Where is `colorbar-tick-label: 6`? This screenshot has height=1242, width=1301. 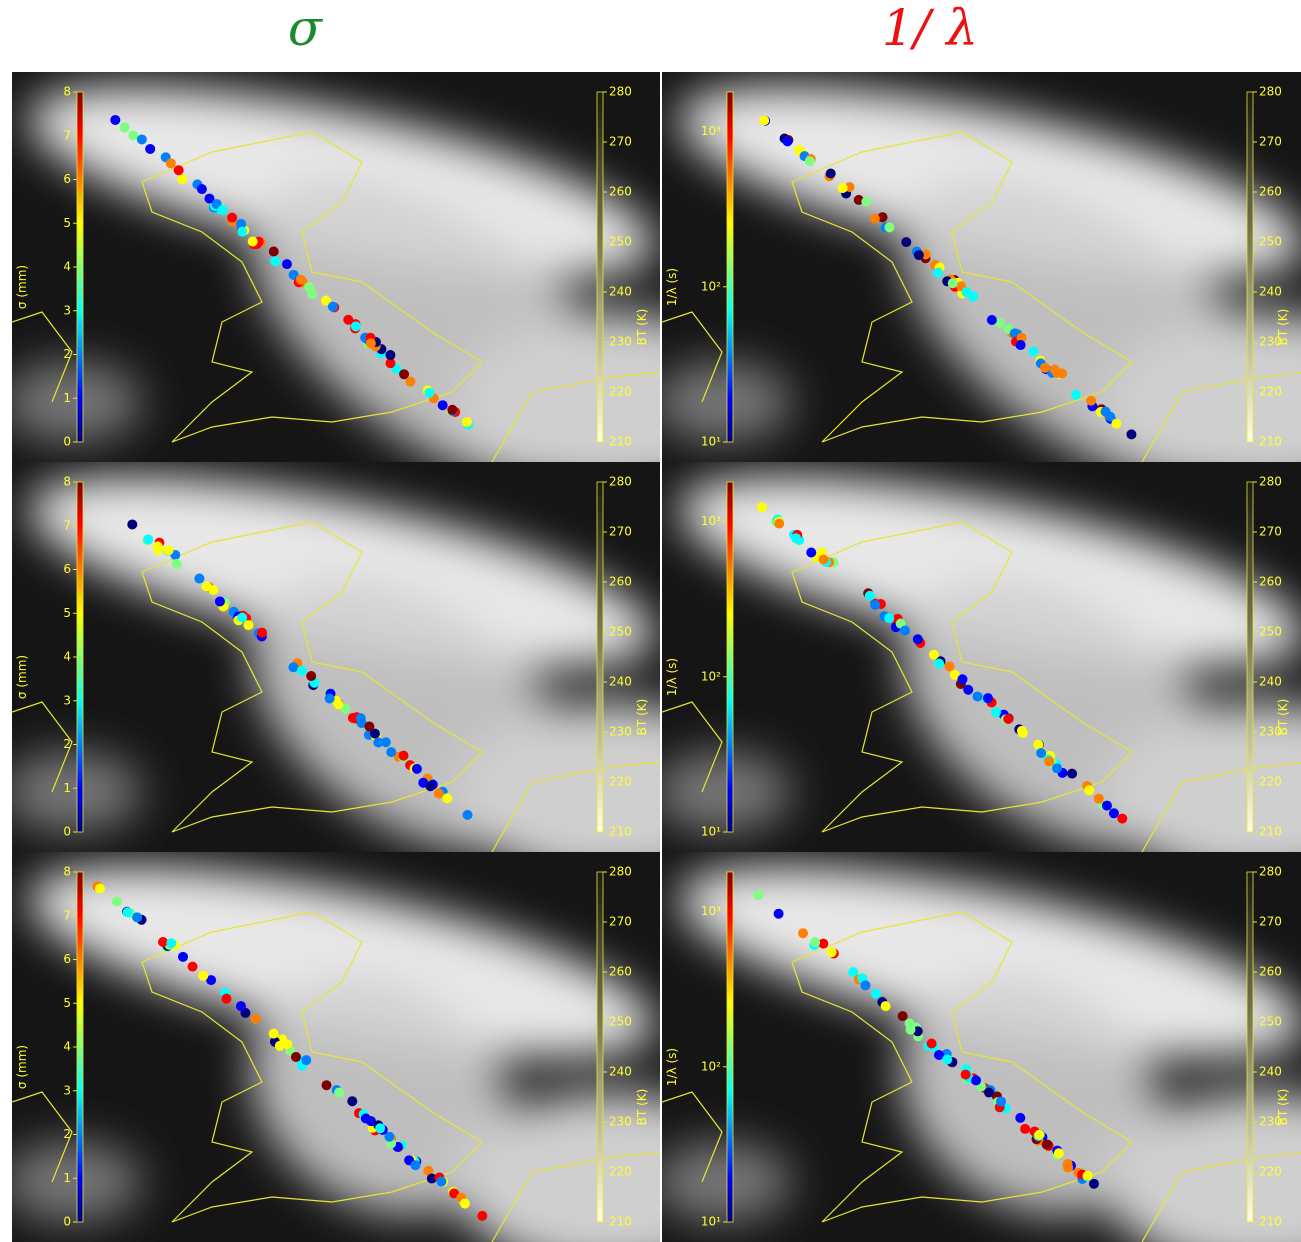 colorbar-tick-label: 6 is located at coordinates (67, 569).